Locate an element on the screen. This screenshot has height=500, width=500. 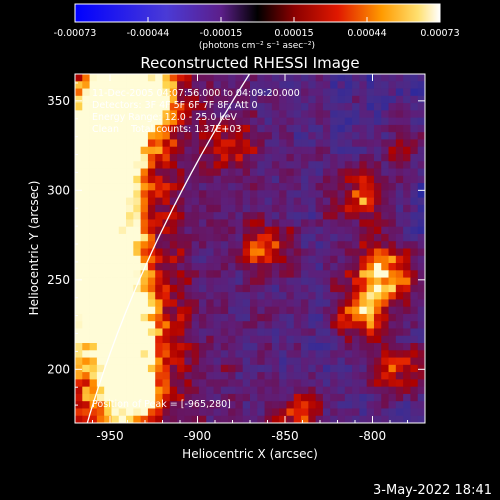
x-tick-label: -800 is located at coordinates (372, 436).